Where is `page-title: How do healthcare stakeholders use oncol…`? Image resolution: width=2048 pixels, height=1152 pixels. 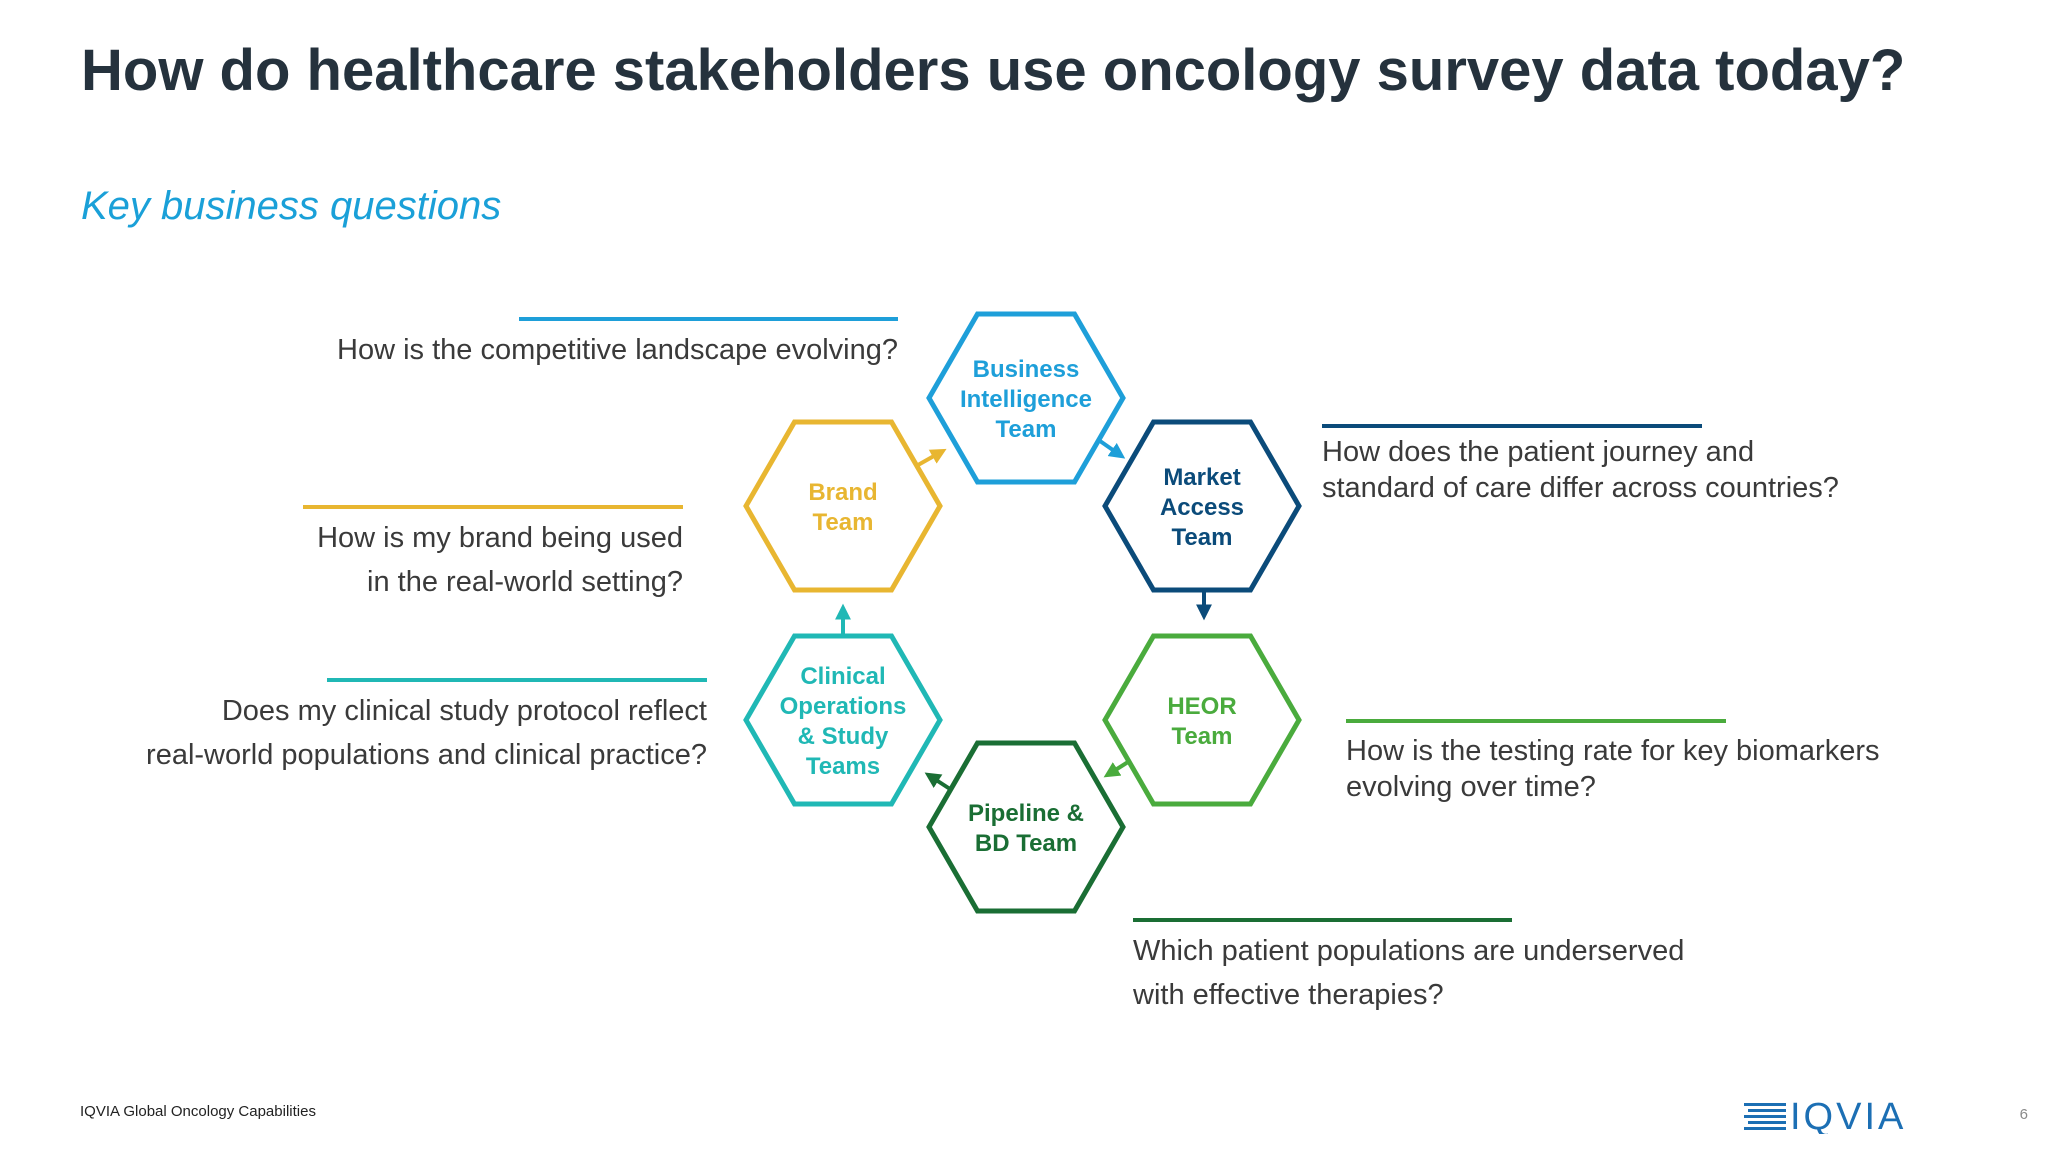
page-title: How do healthcare stakeholders use oncol… is located at coordinates (993, 70).